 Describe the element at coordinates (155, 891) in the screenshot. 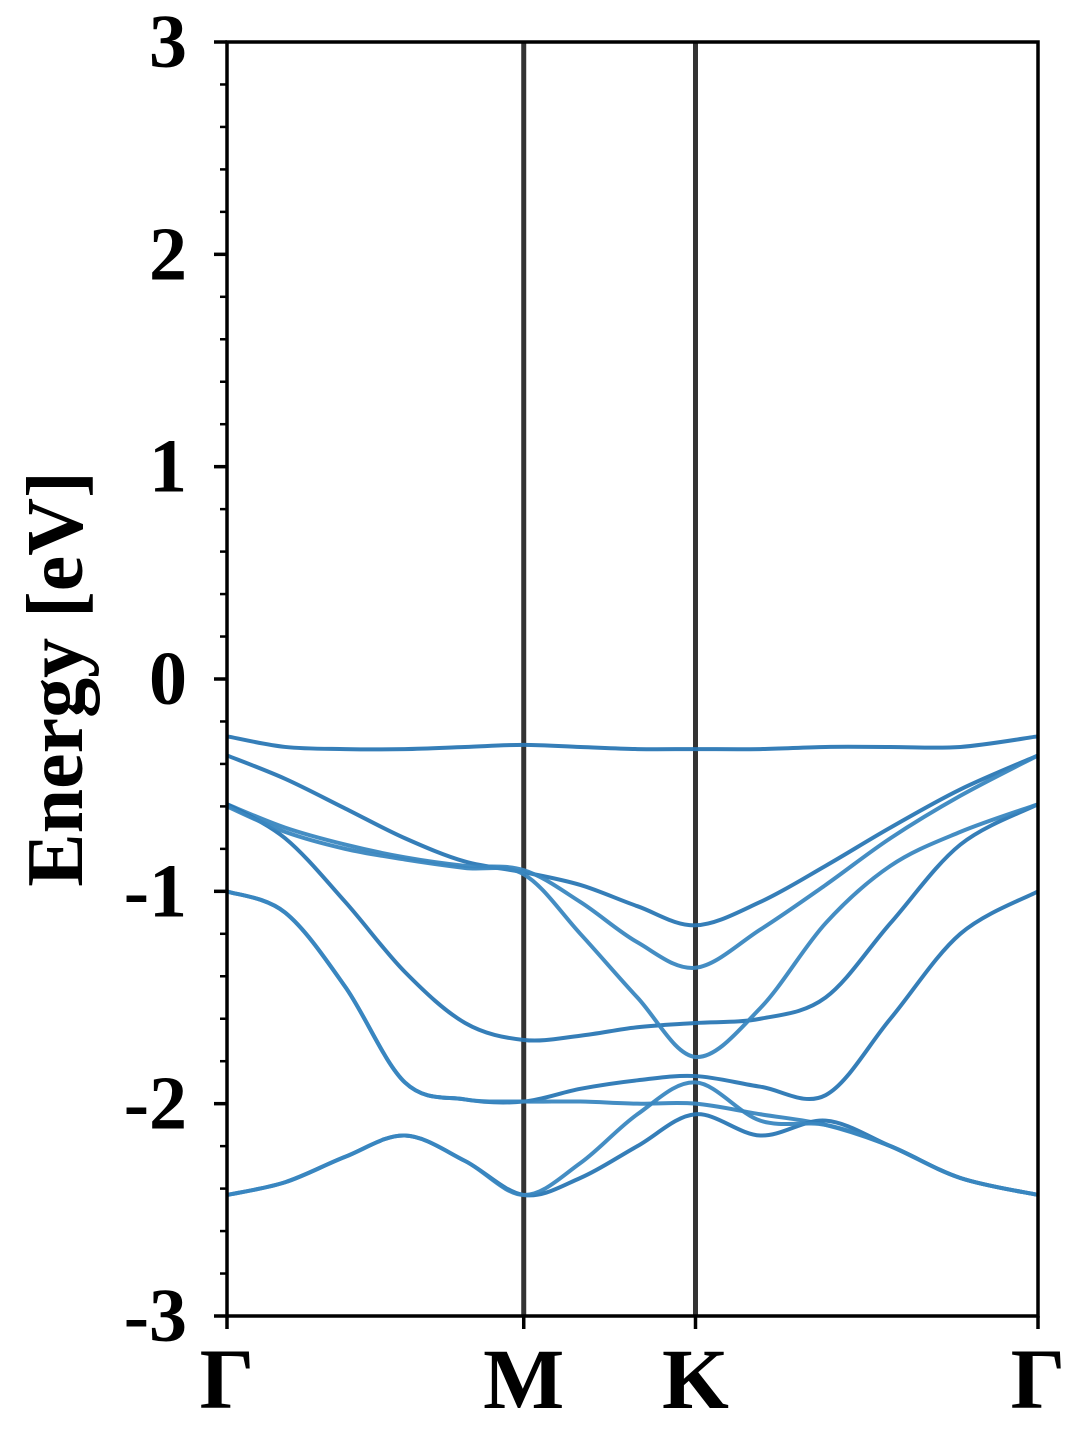

I see `y-tick-label: -1` at that location.